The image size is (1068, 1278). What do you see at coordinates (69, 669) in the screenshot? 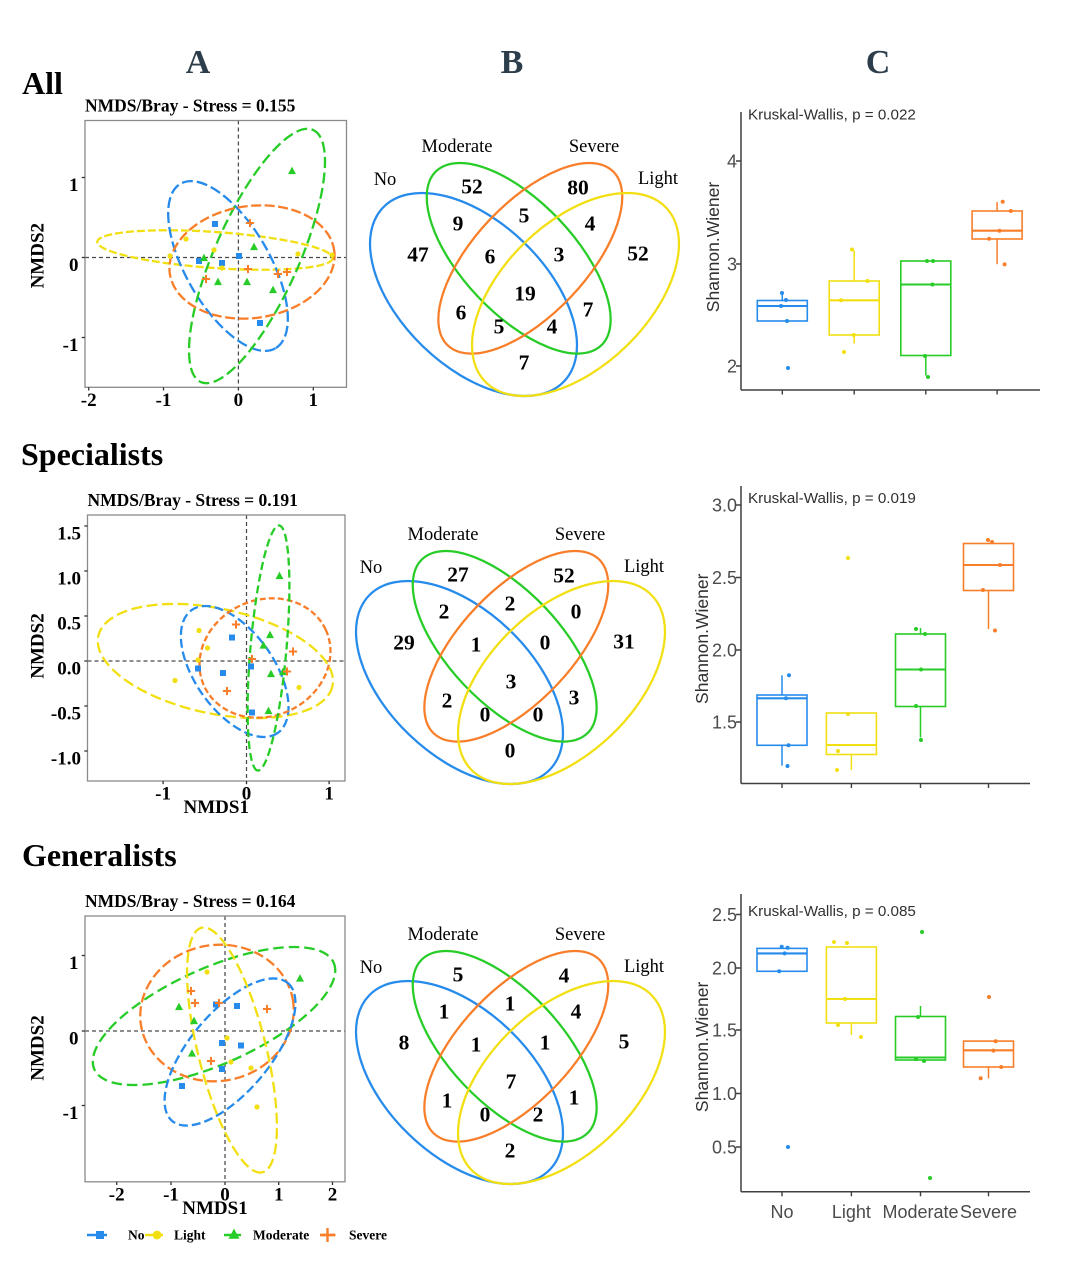
I see `svg-text: 0.0` at bounding box center [69, 669].